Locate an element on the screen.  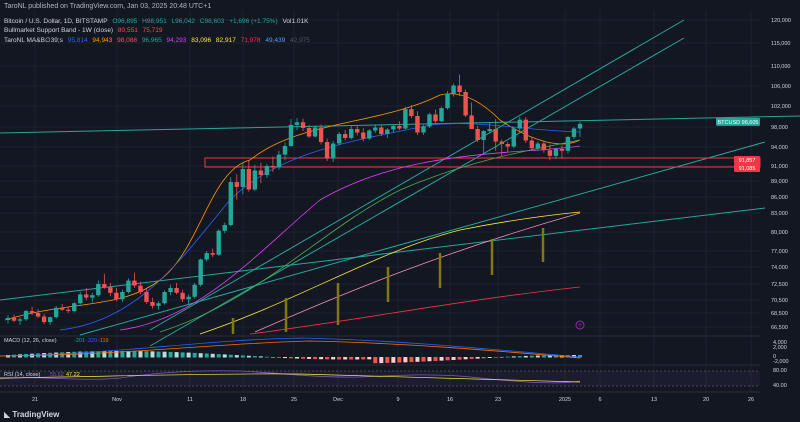
y-tick-label: 106,000 is located at coordinates (781, 87).